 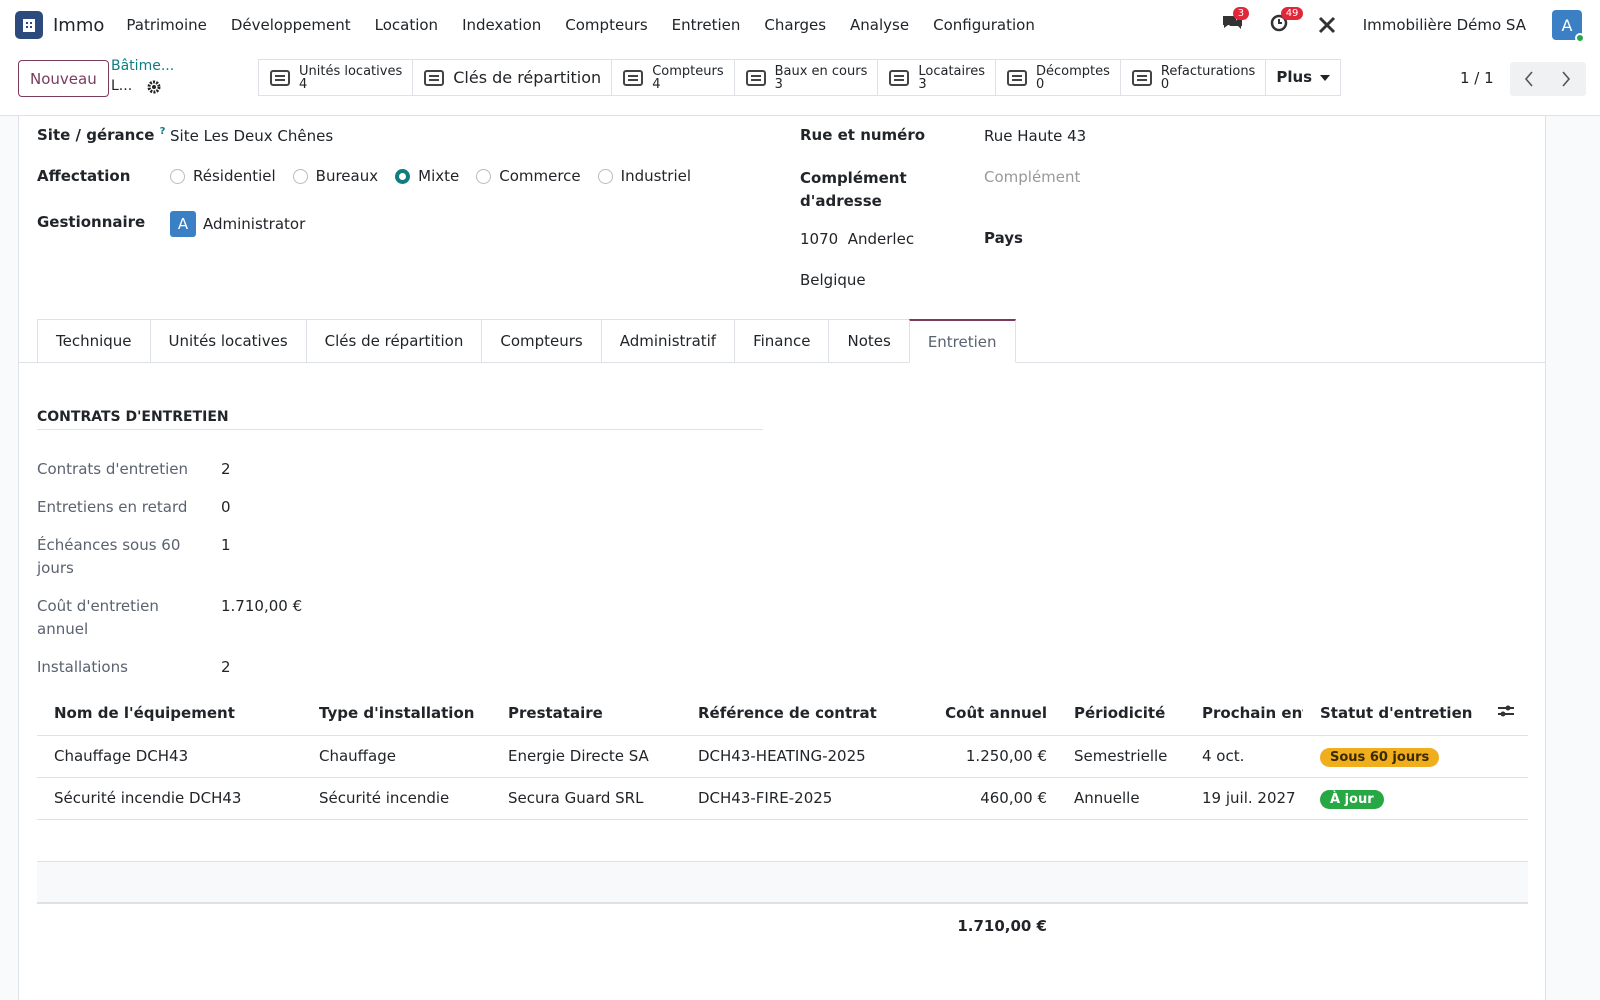 I want to click on menu-item: Indexation, so click(x=502, y=25).